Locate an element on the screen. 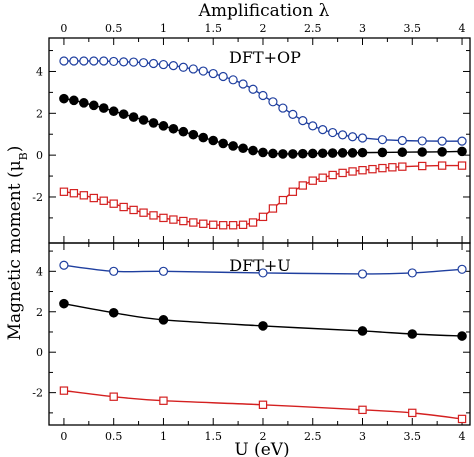 The image size is (474, 457). bottom-x-tick-label: 2.5 is located at coordinates (313, 436).